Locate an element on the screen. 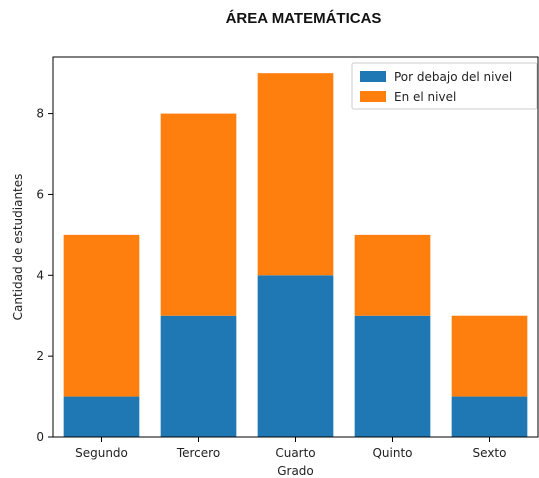 The image size is (539, 478). x-tick-label-cuarto: Cuarto is located at coordinates (295, 453).